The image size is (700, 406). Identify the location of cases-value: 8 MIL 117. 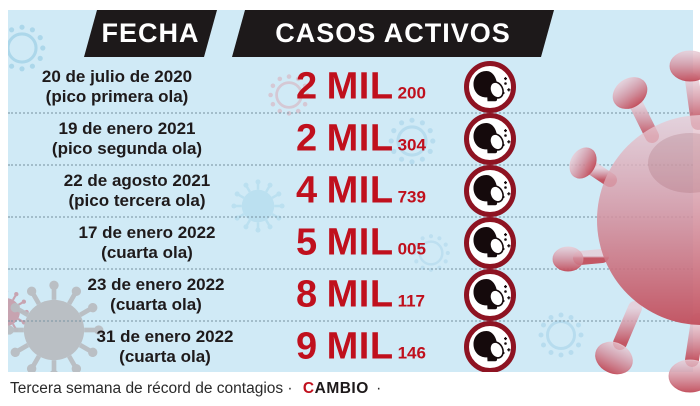
(360, 295).